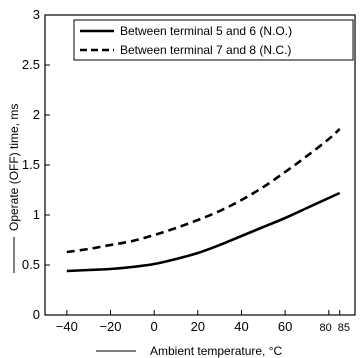 This screenshot has height=358, width=363. I want to click on y-axis-label: Operate (OFF) time, ms, so click(14, 167).